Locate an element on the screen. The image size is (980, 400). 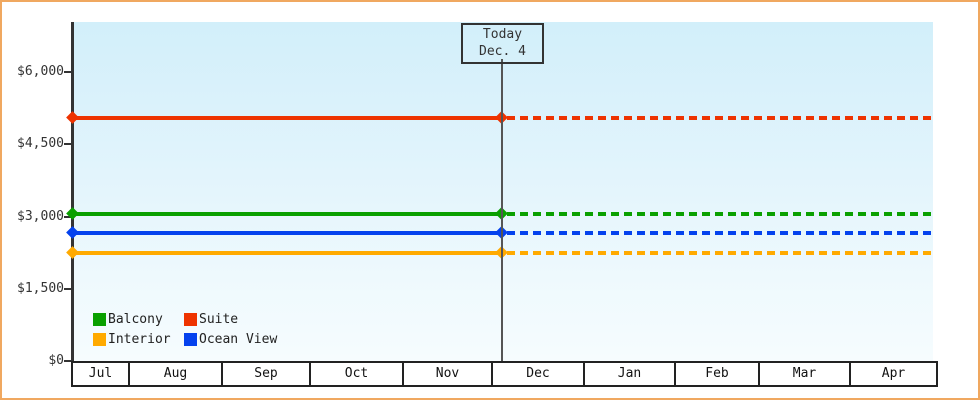
series-projection-balcony is located at coordinates (720, 214).